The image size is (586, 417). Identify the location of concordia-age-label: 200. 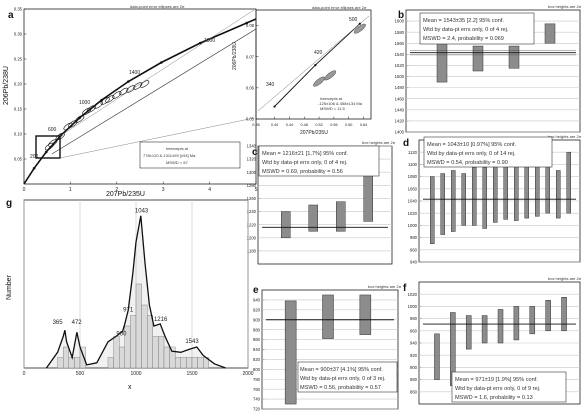
(34, 157).